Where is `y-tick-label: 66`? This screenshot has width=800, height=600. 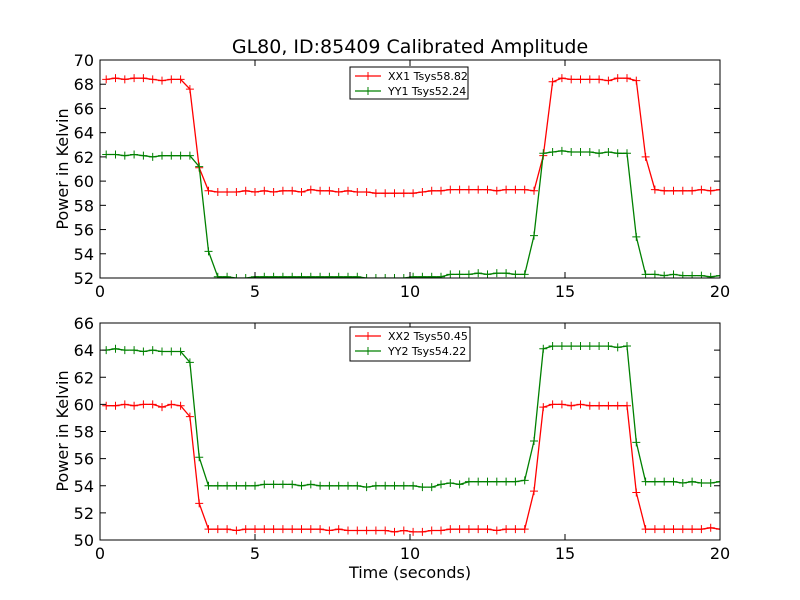
y-tick-label: 66 is located at coordinates (84, 108).